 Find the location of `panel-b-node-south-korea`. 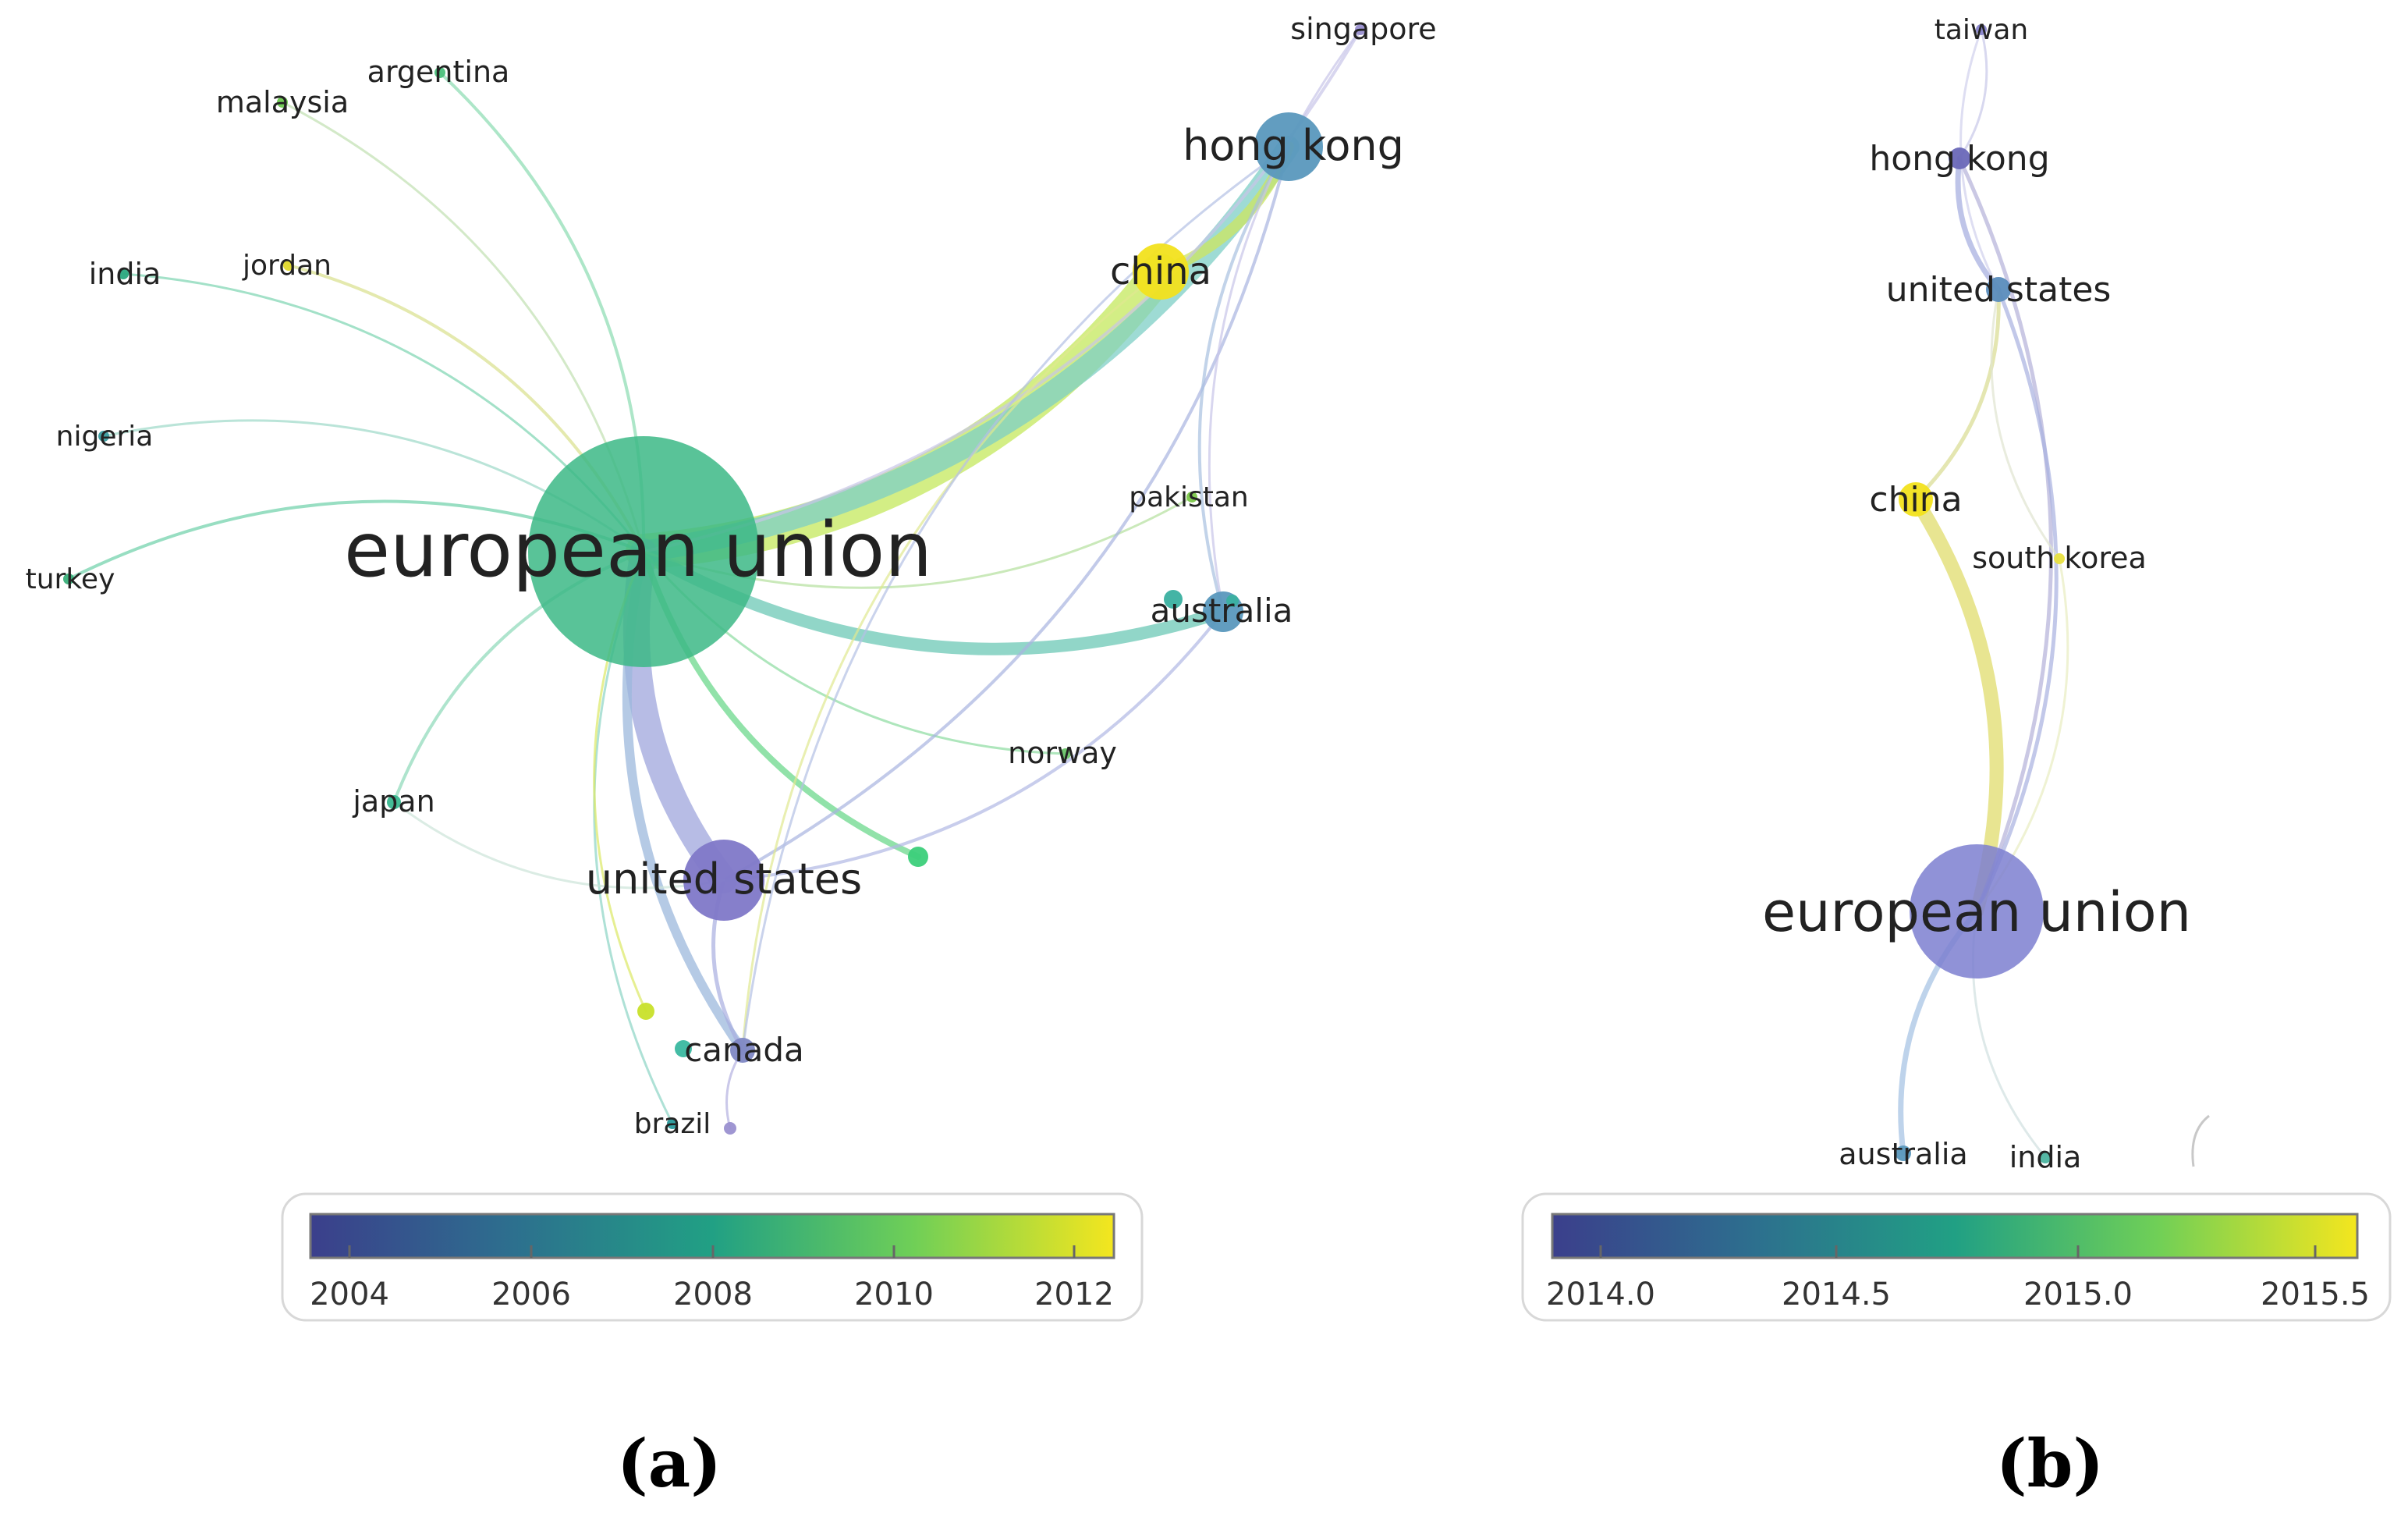

panel-b-node-south-korea is located at coordinates (2059, 558).